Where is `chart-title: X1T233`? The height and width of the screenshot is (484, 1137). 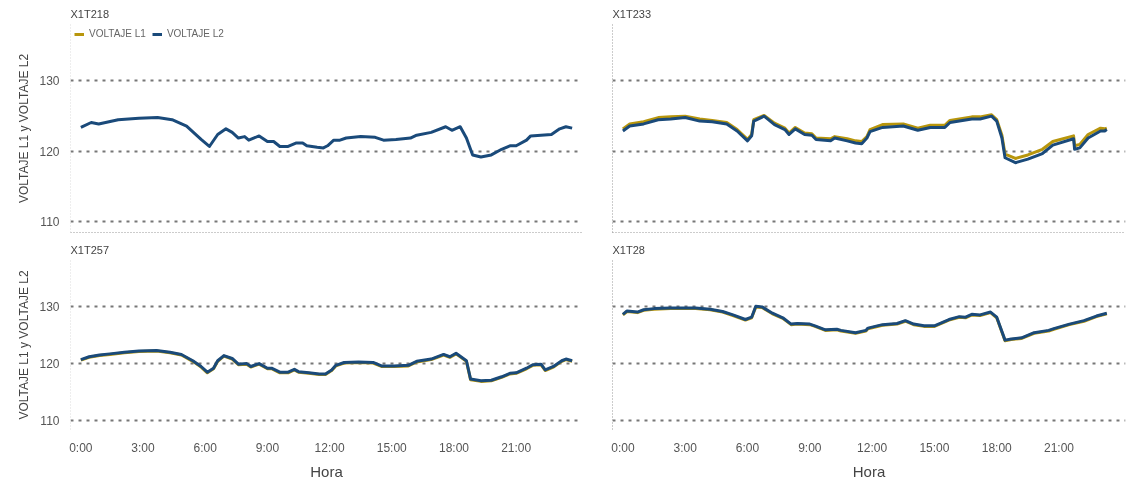 chart-title: X1T233 is located at coordinates (632, 13).